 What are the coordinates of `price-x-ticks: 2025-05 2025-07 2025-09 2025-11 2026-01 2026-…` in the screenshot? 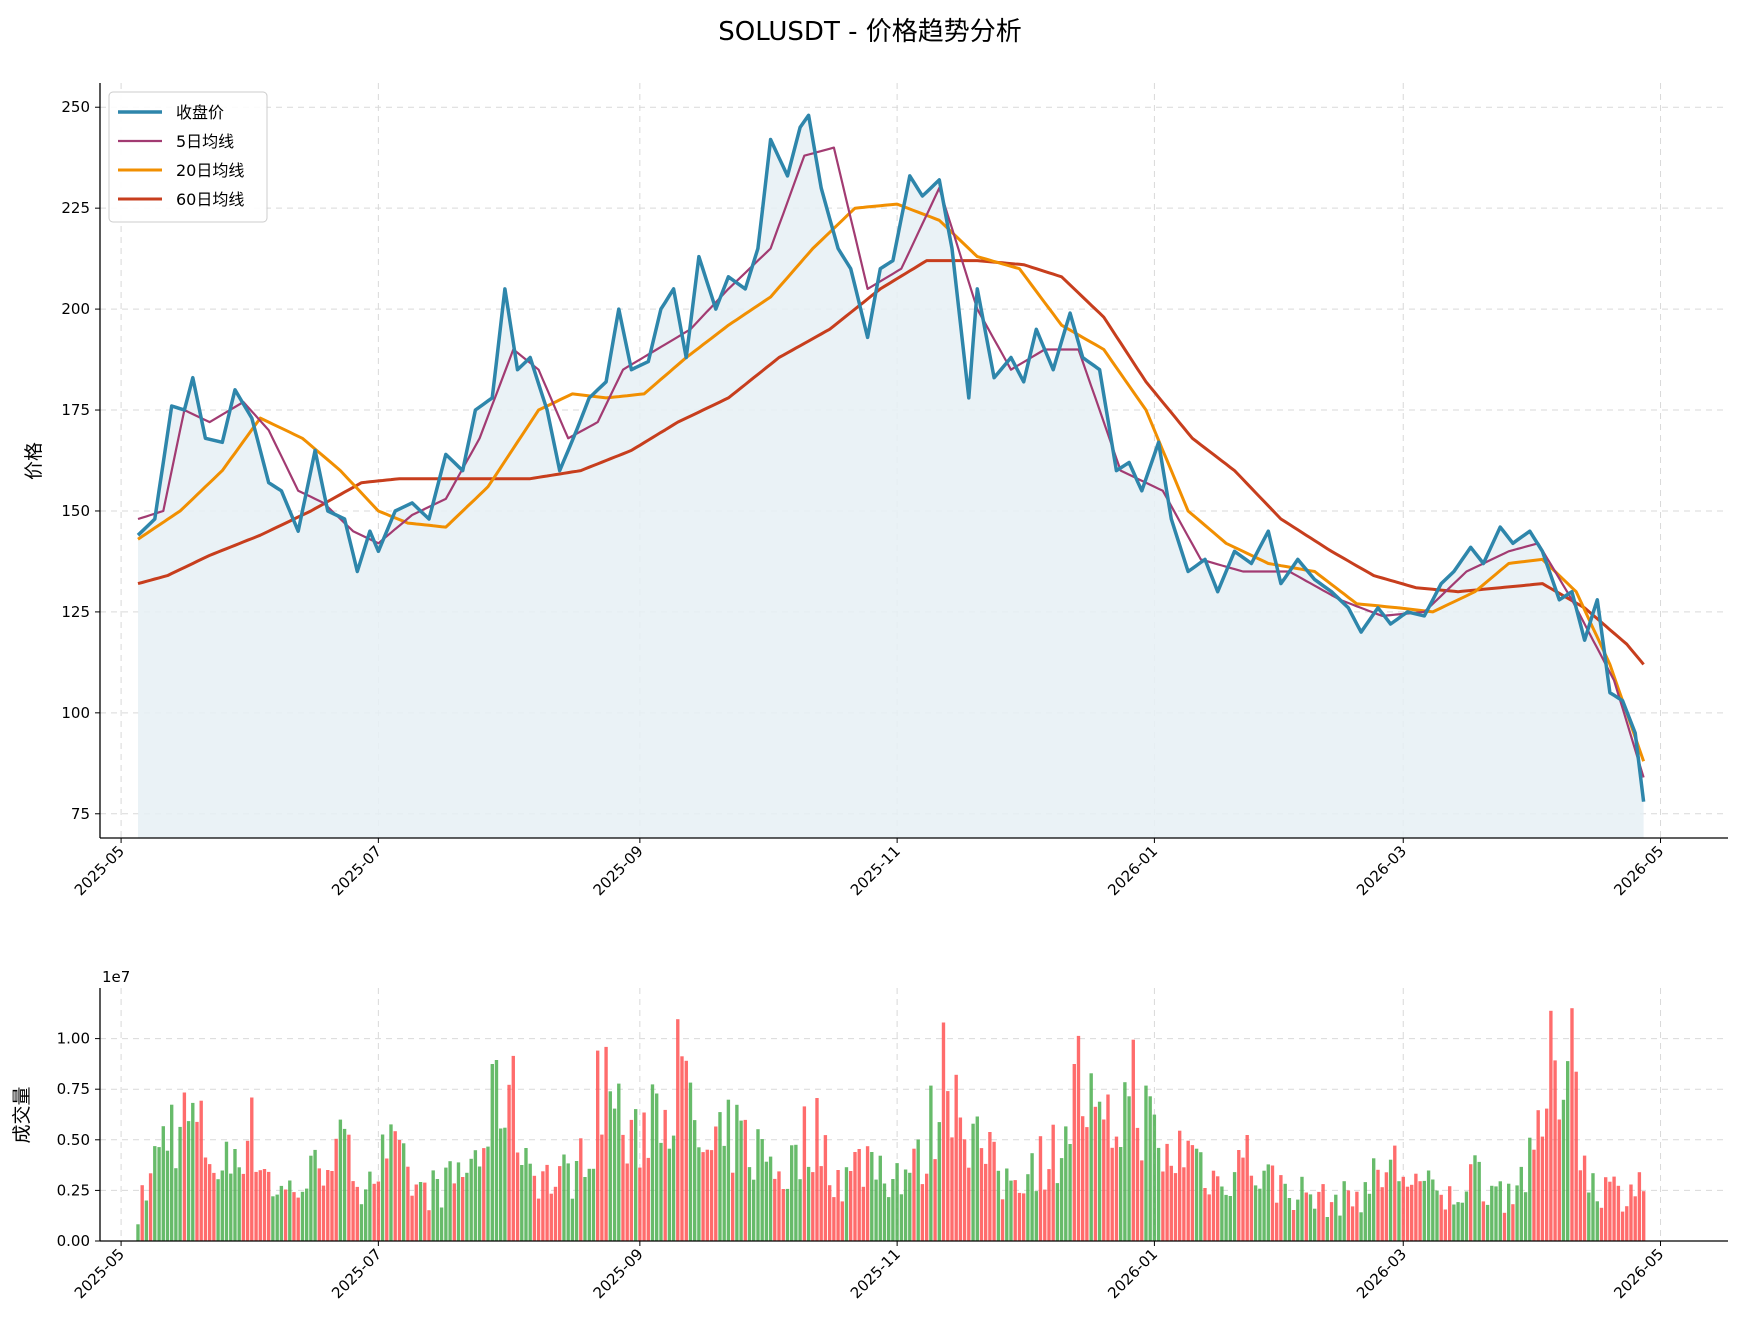 It's located at (869, 868).